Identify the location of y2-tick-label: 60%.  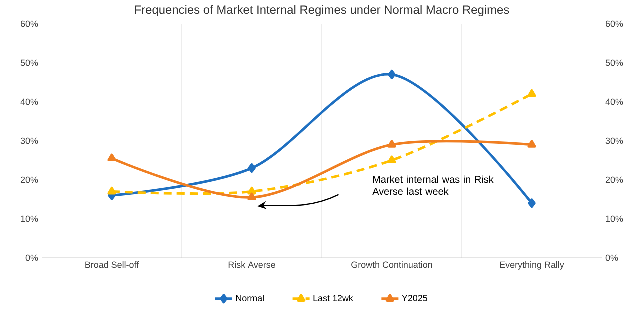
(615, 24).